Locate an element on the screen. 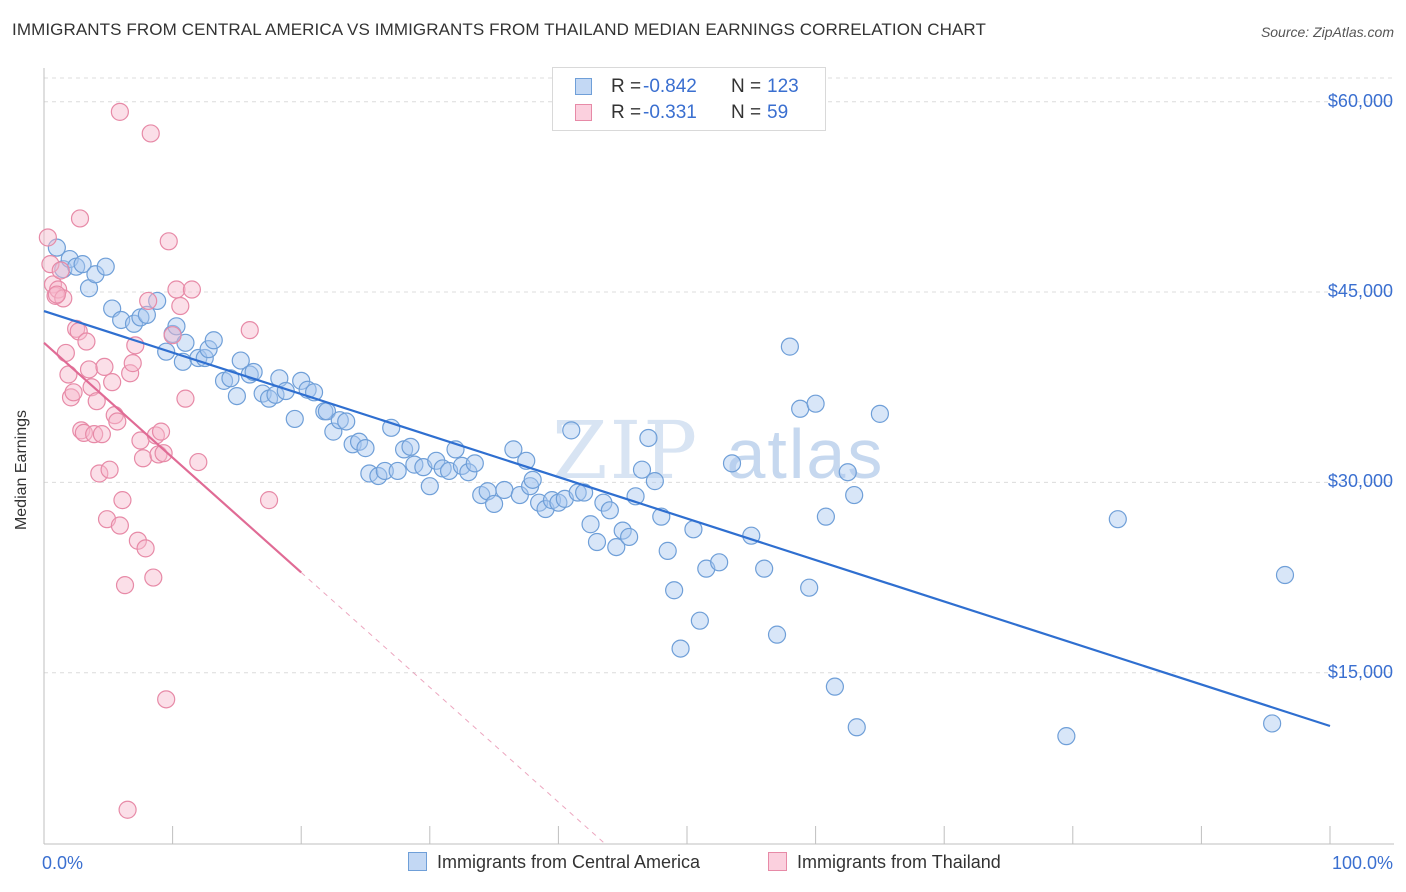 This screenshot has height=892, width=1406. legend-swatch-pink is located at coordinates (583, 112).